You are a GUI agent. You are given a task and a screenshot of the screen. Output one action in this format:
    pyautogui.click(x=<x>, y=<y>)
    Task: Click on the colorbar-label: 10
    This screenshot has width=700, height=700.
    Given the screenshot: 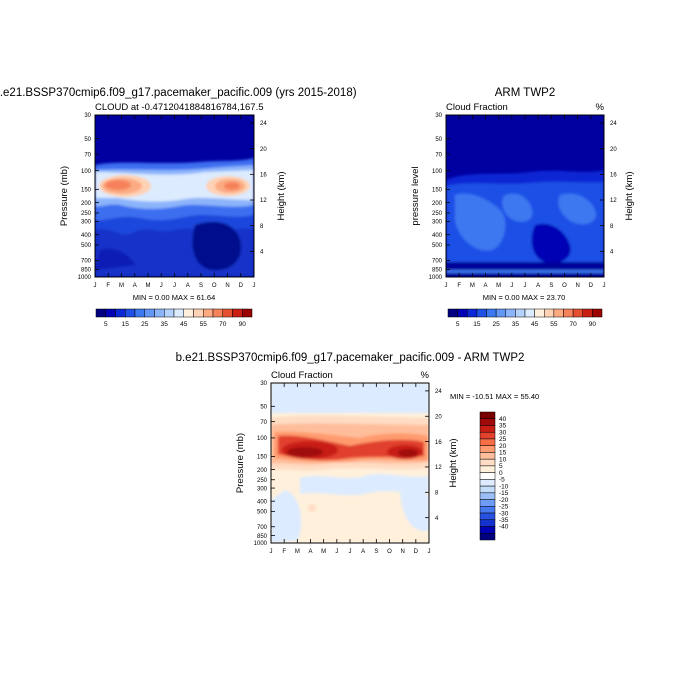 What is the action you would take?
    pyautogui.click(x=503, y=459)
    